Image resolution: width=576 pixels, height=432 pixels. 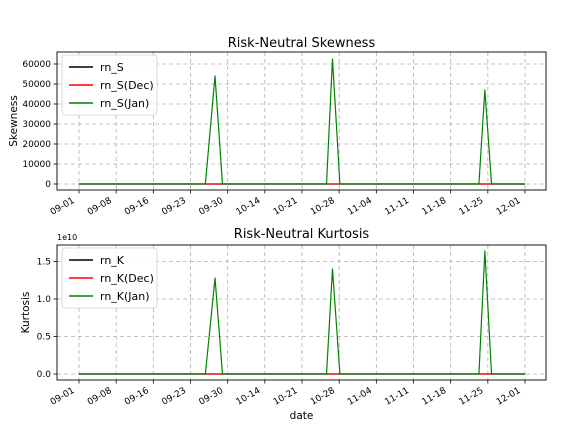 What do you see at coordinates (36, 125) in the screenshot?
I see `y-tick-label: 30000` at bounding box center [36, 125].